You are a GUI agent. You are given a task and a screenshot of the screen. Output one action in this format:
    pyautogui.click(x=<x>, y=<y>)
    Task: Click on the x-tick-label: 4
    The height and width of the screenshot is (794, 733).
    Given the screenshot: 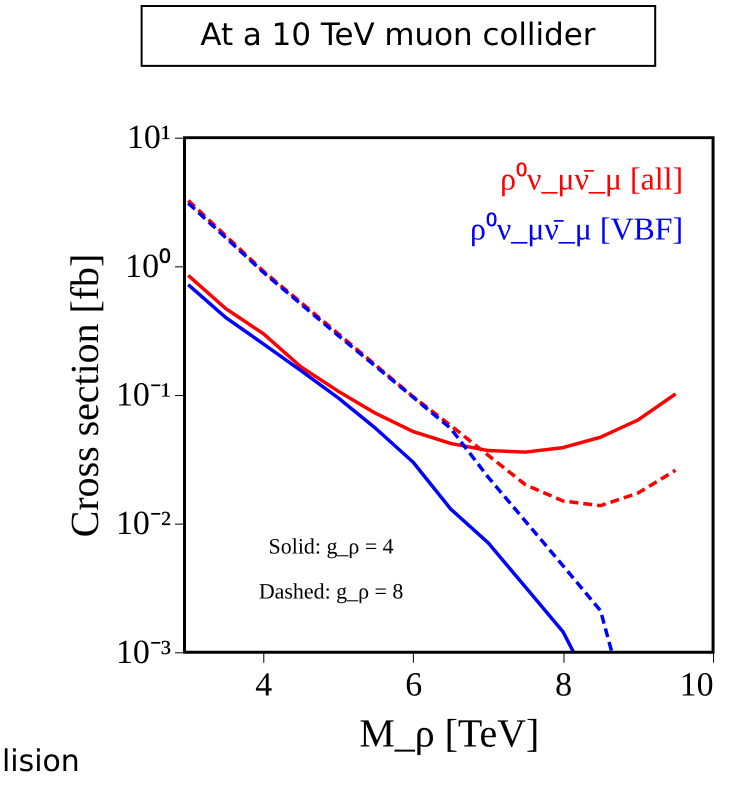 What is the action you would take?
    pyautogui.click(x=263, y=685)
    